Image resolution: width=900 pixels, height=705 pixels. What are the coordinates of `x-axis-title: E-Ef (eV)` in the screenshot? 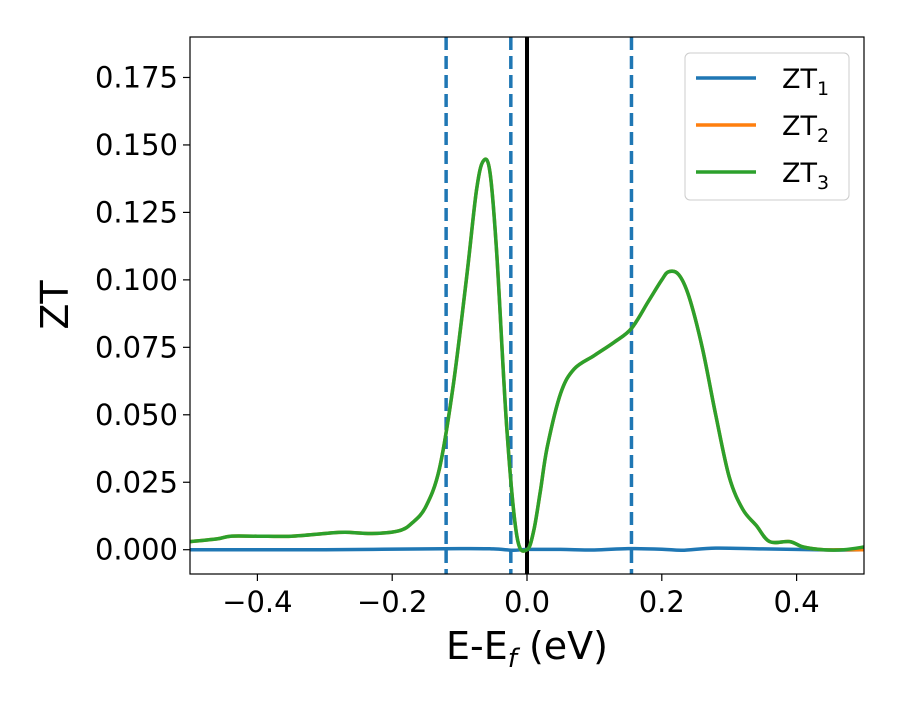 It's located at (527, 649).